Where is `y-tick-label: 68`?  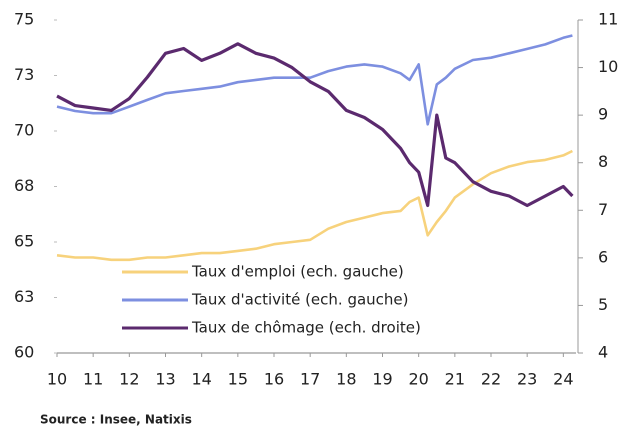 y-tick-label: 68 is located at coordinates (24, 185).